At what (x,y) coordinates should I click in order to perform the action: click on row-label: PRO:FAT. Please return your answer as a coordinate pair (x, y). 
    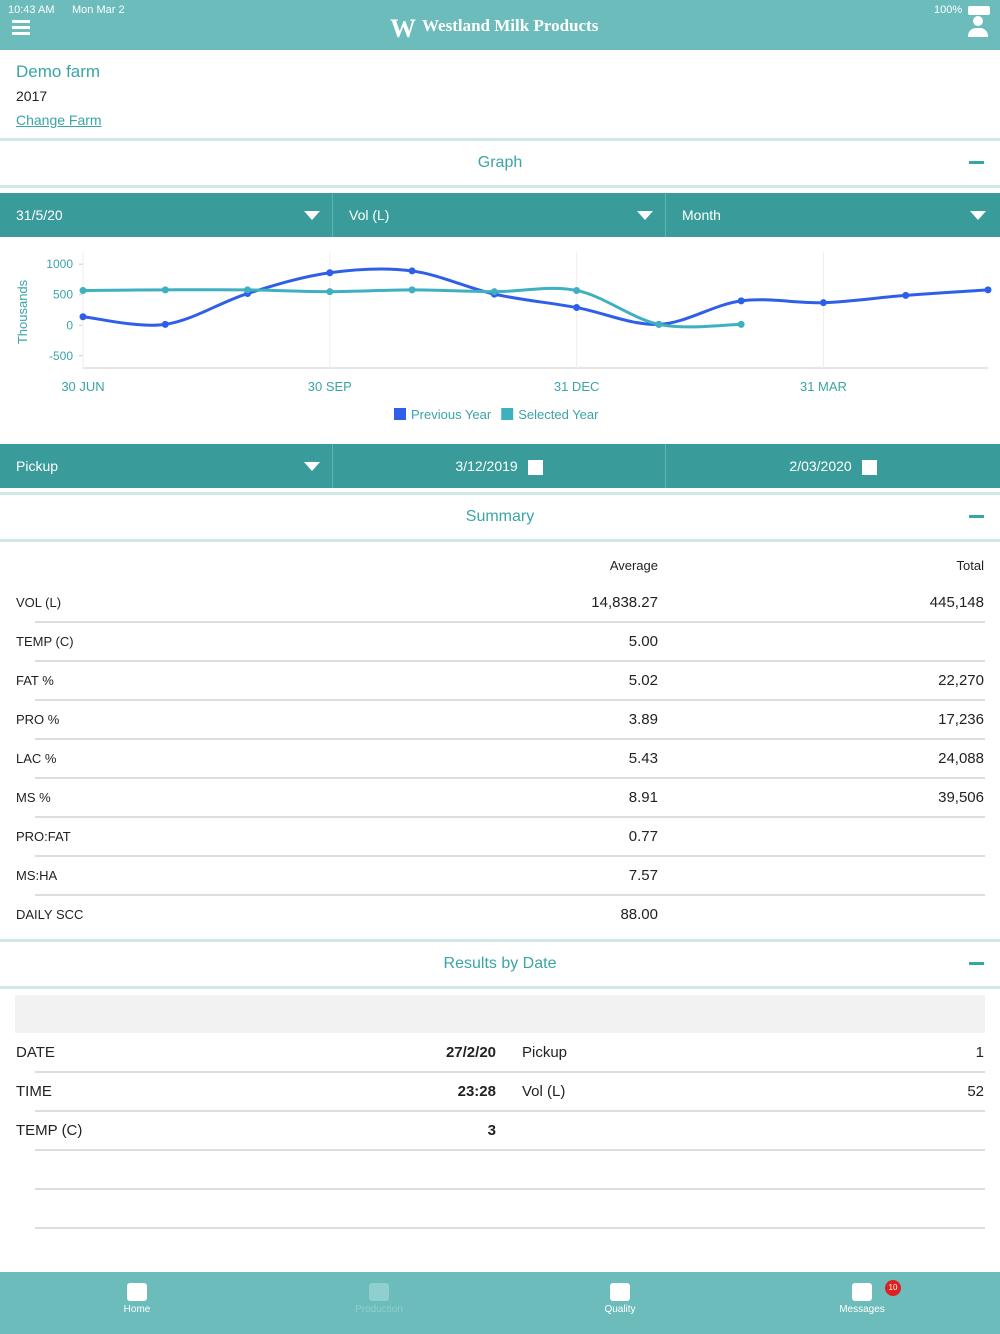
    Looking at the image, I should click on (43, 836).